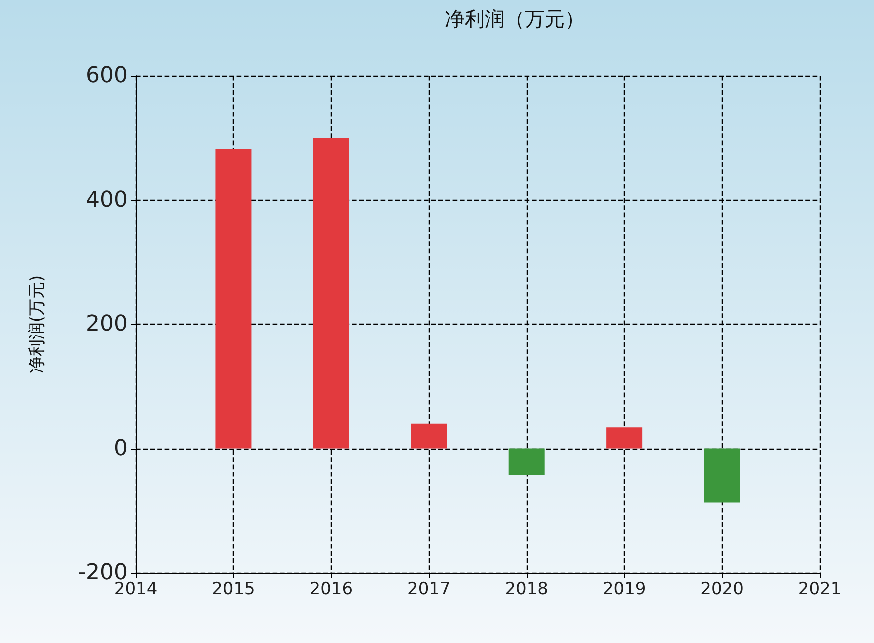 Image resolution: width=874 pixels, height=643 pixels. What do you see at coordinates (515, 19) in the screenshot?
I see `chart-title: 净利润（万元）` at bounding box center [515, 19].